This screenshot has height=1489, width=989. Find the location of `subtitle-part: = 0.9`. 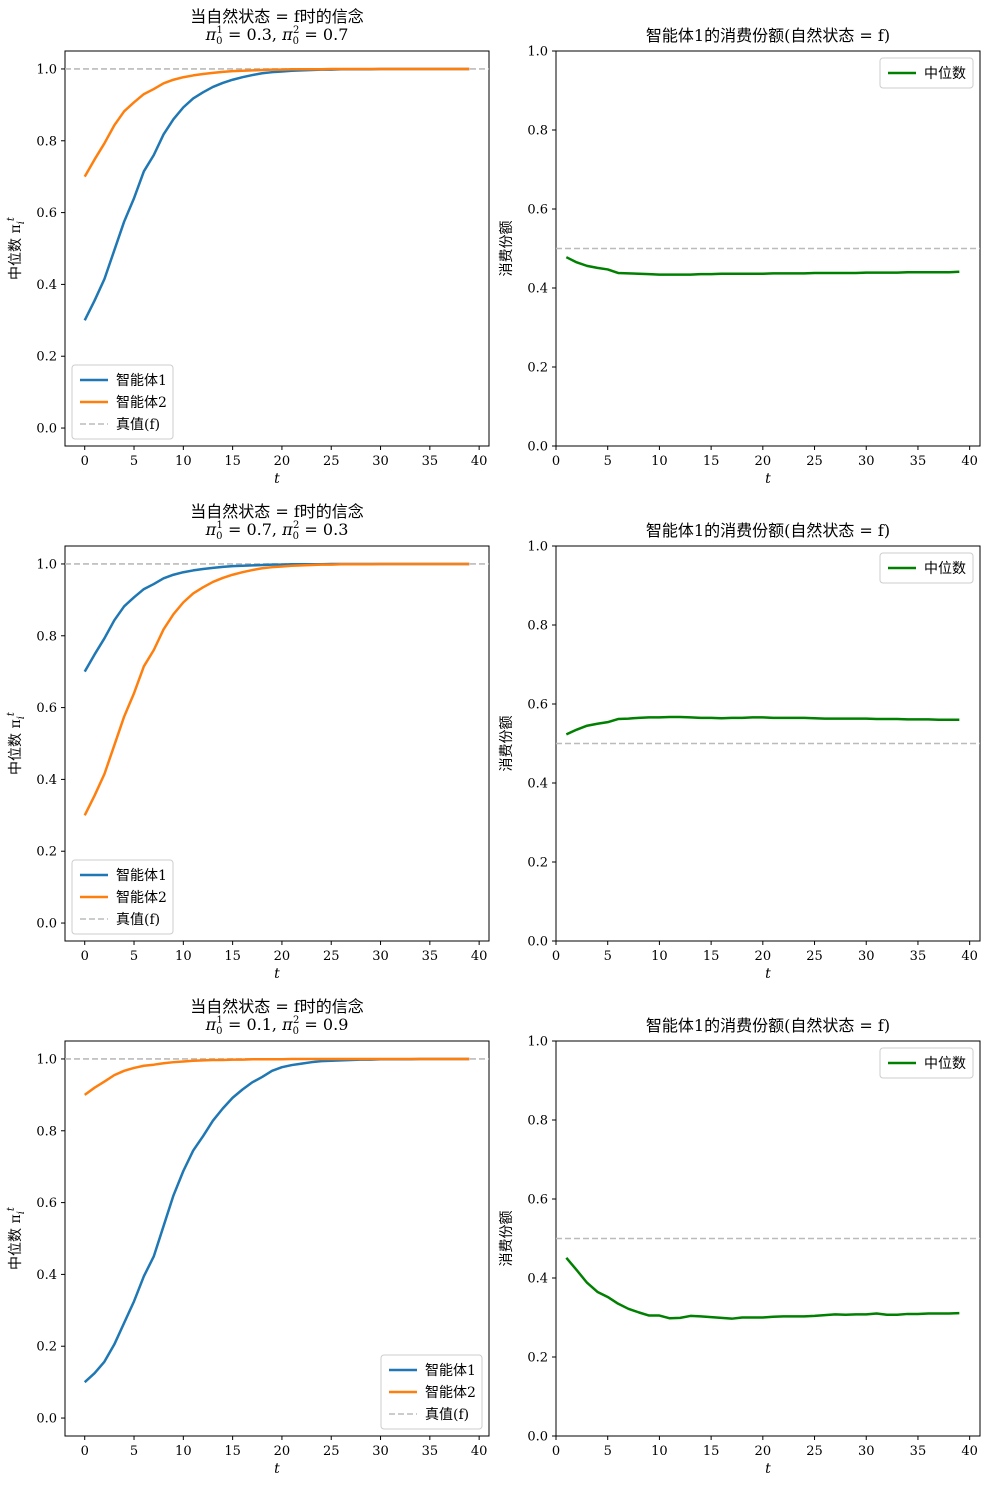

subtitle-part: = 0.9 is located at coordinates (323, 1024).